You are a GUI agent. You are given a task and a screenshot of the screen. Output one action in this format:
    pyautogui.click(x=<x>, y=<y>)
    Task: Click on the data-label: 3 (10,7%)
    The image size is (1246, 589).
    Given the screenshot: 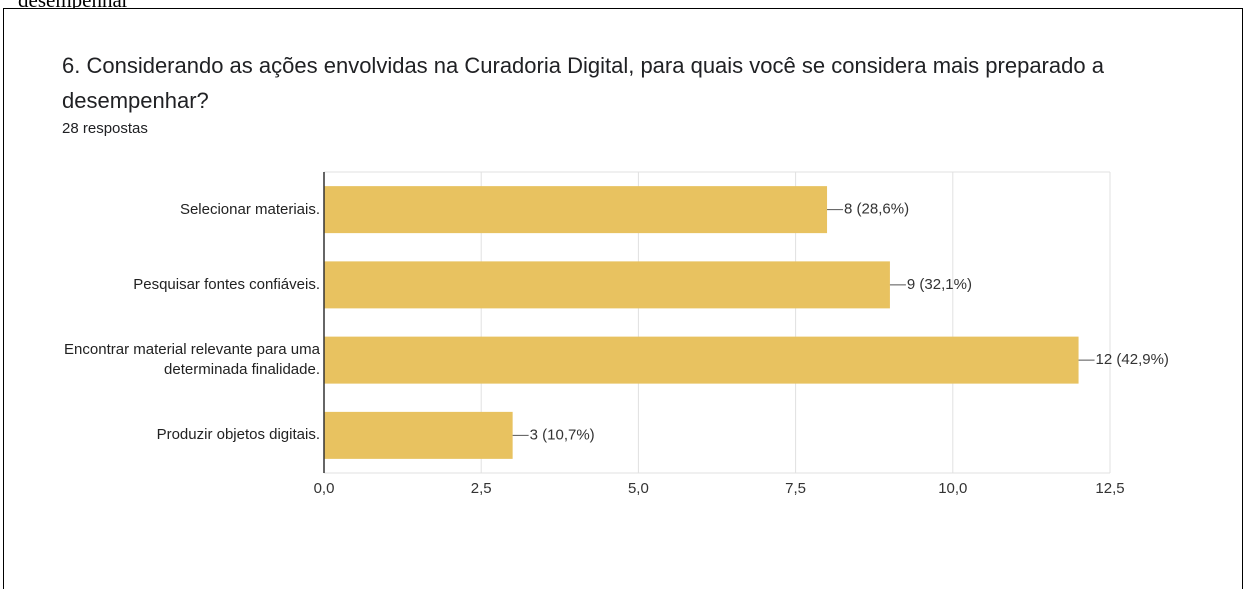 What is the action you would take?
    pyautogui.click(x=562, y=434)
    